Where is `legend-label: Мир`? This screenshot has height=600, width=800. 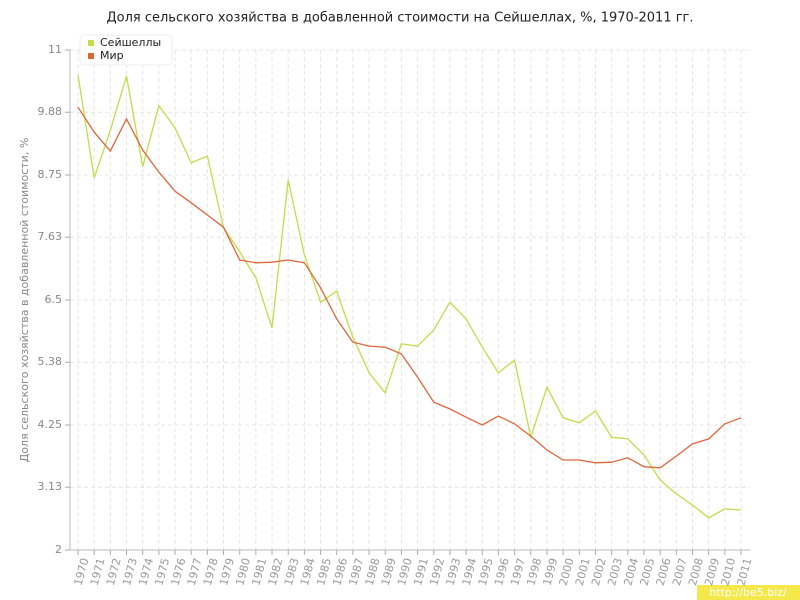
legend-label: Мир is located at coordinates (112, 55).